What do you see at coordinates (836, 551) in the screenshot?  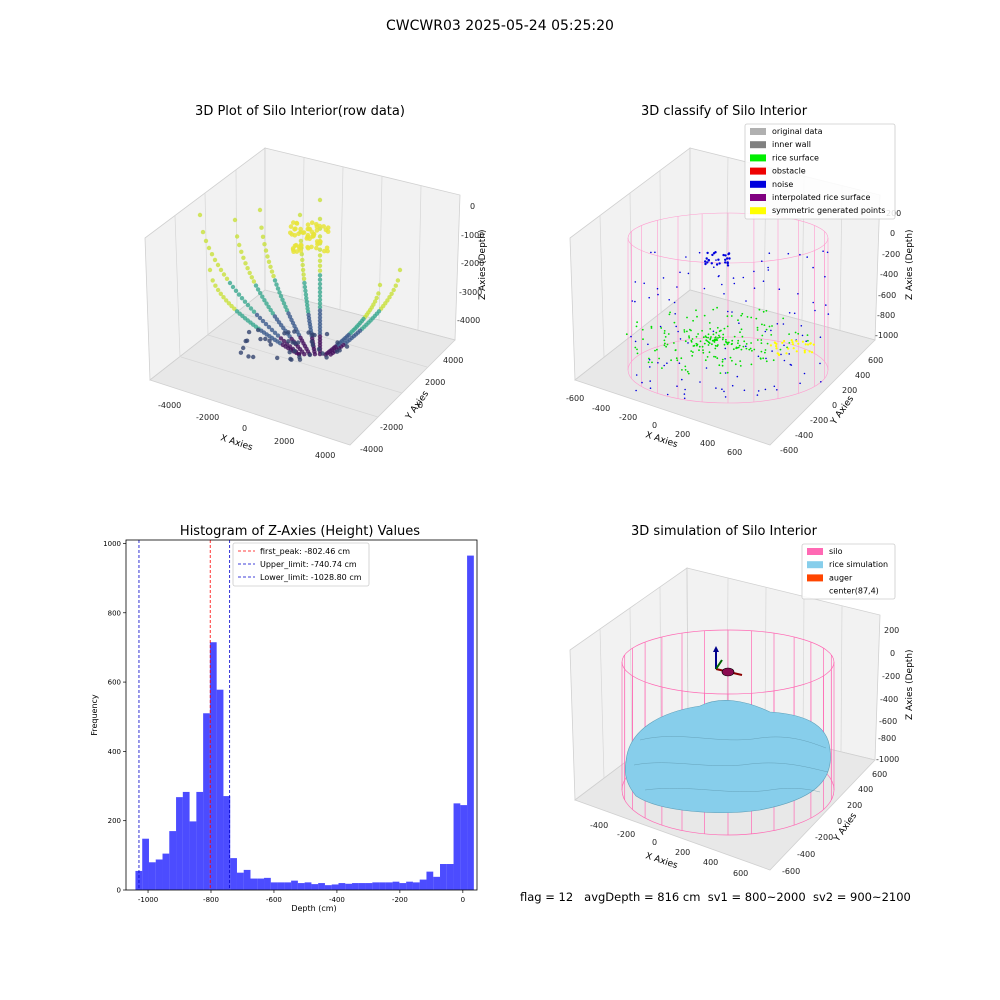 I see `legend-label: silo` at bounding box center [836, 551].